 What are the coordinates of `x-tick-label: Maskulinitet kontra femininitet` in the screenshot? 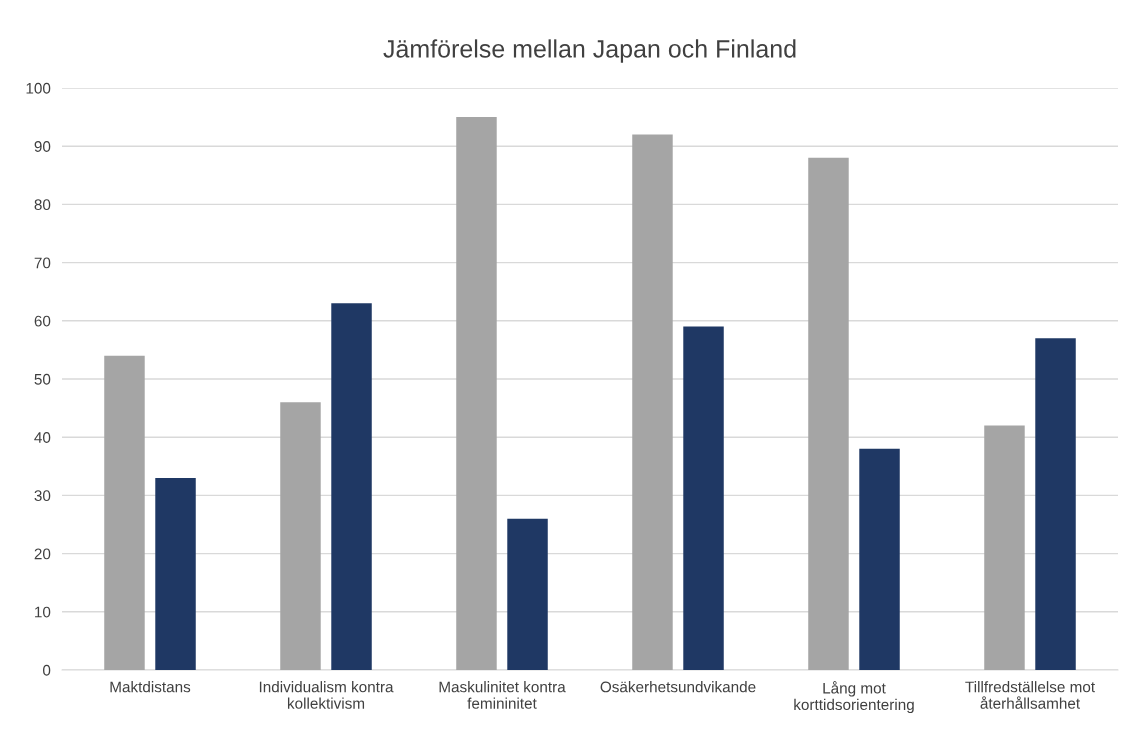 It's located at (502, 695).